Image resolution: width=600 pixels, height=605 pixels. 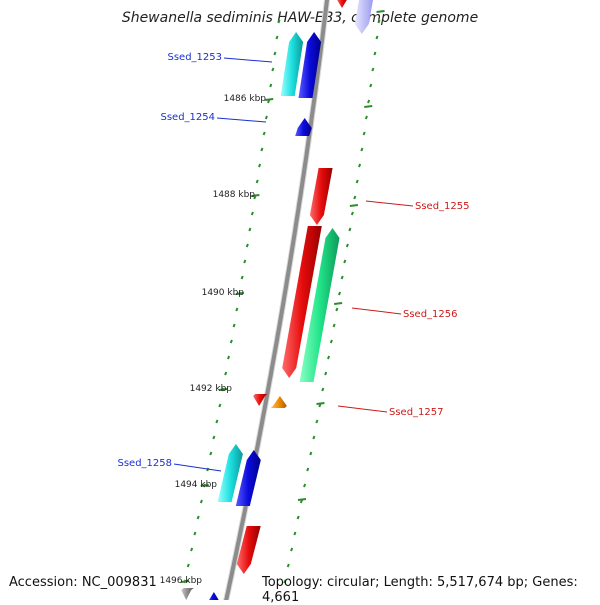 What do you see at coordinates (187, 594) in the screenshot?
I see `gene-bottom-gray` at bounding box center [187, 594].